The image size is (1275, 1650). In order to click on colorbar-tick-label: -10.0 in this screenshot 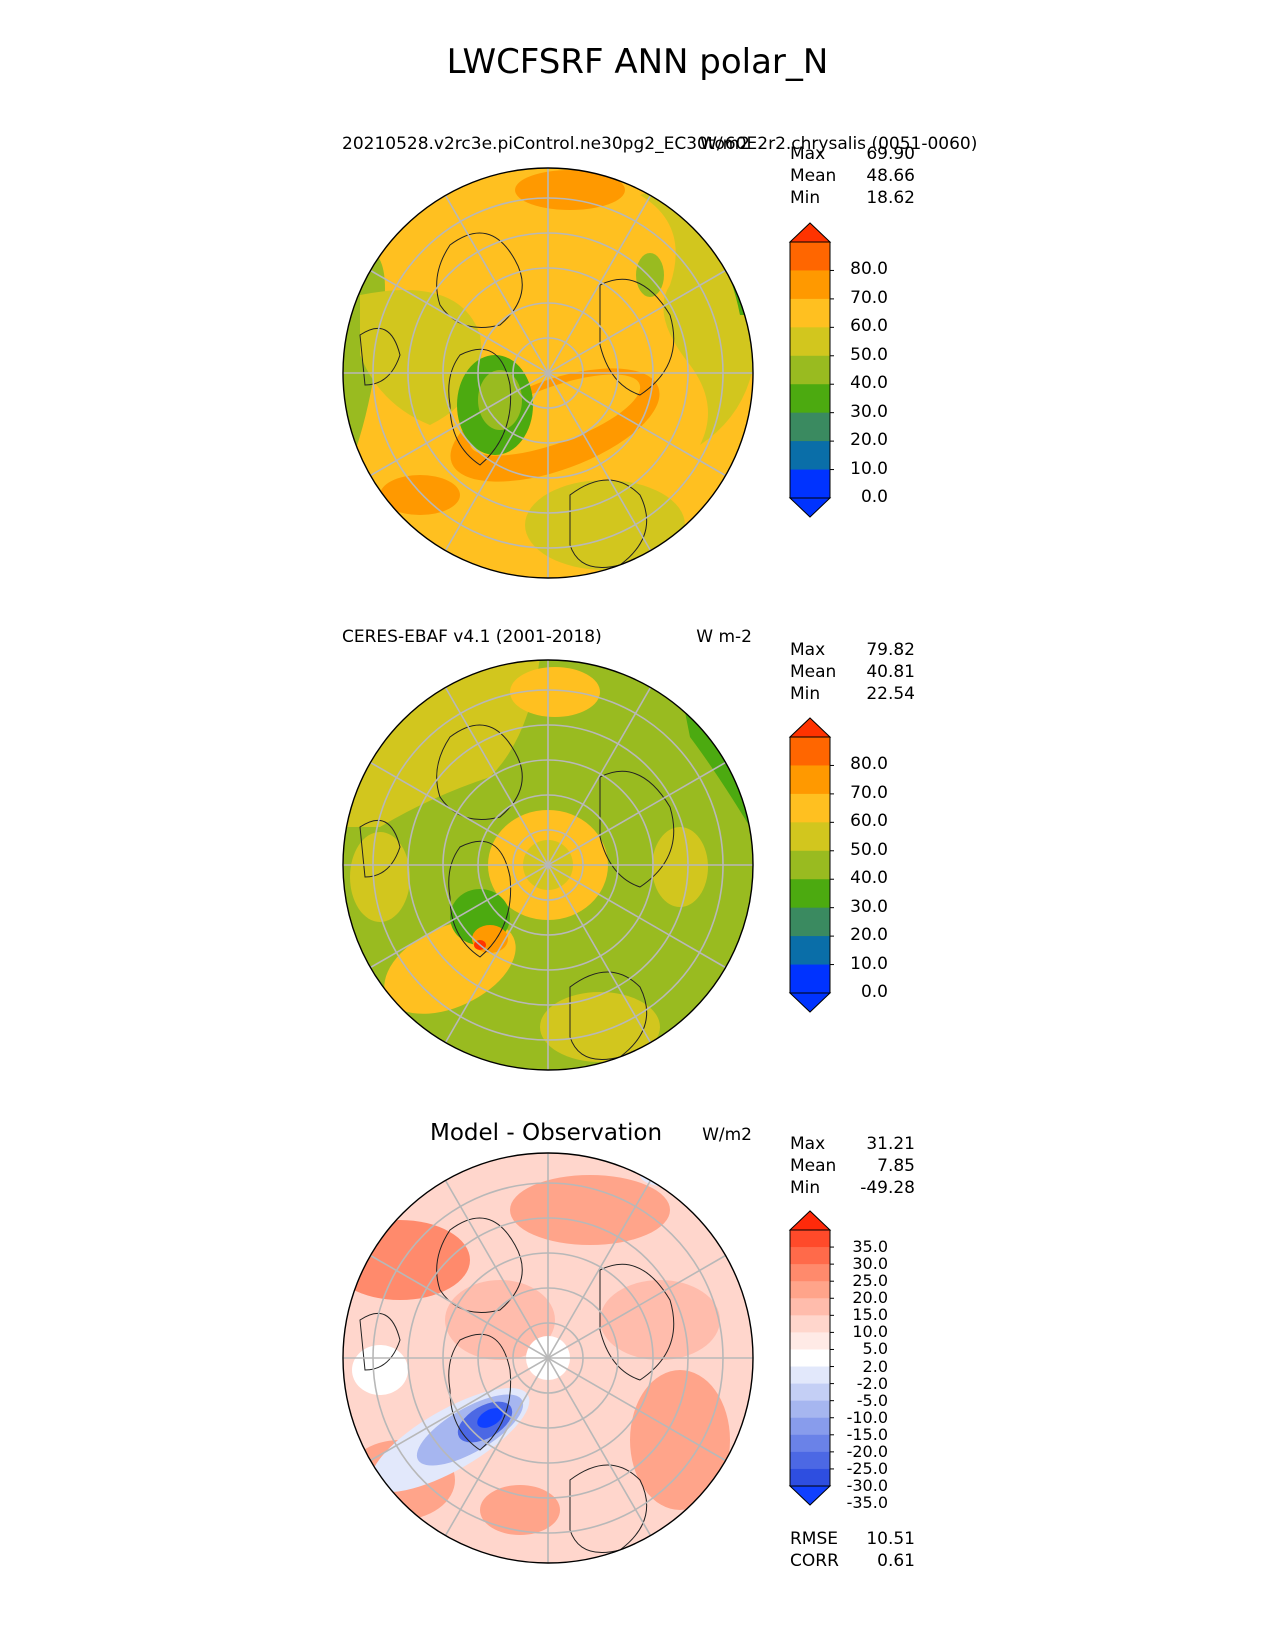, I will do `click(867, 1417)`.